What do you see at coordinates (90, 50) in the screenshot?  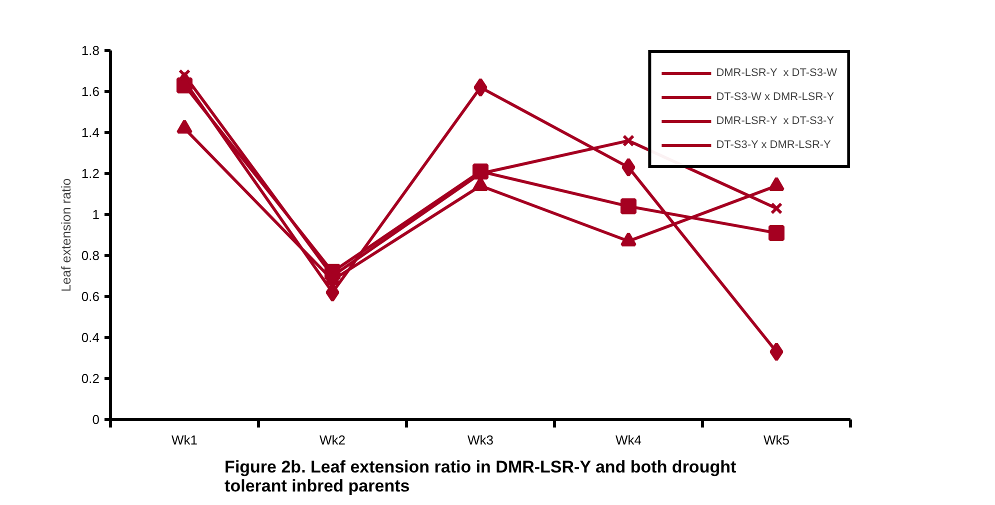 I see `y-tick-label: 1.8` at bounding box center [90, 50].